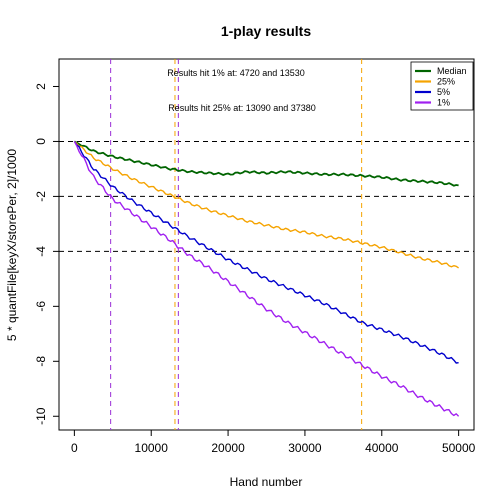  I want to click on x-tick-label: 10000, so click(152, 448).